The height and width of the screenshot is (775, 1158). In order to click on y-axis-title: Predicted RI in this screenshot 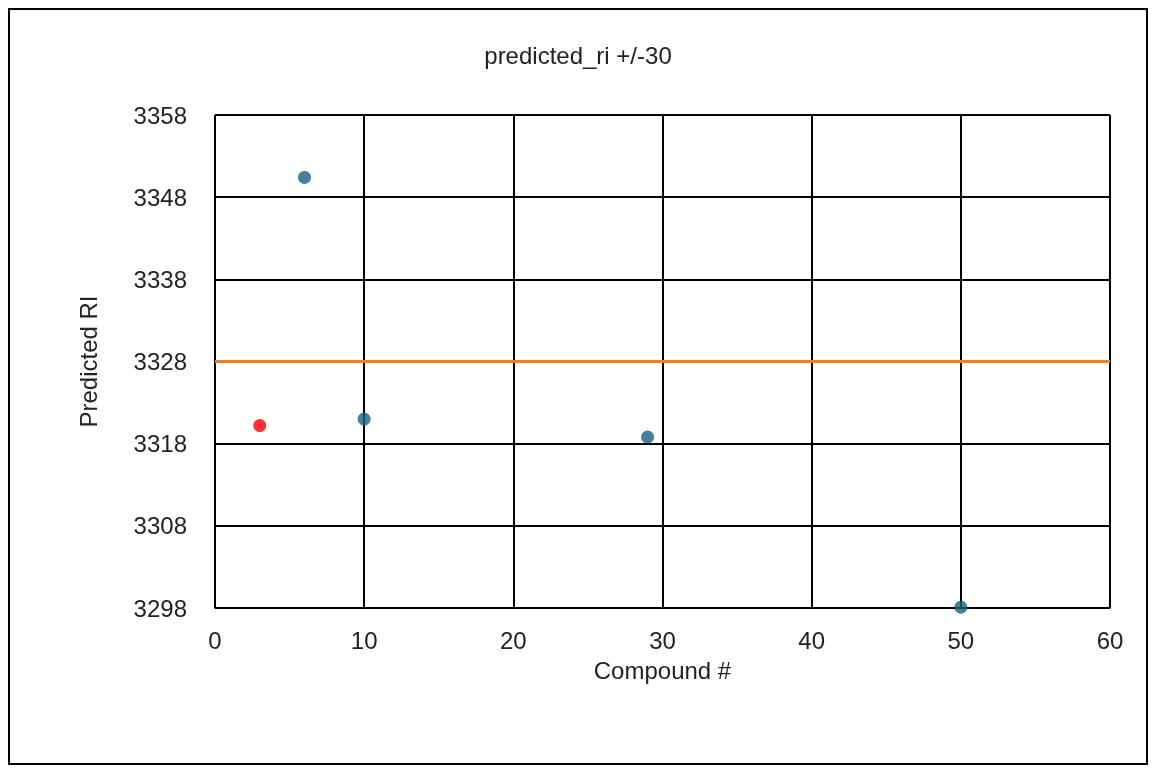, I will do `click(88, 361)`.